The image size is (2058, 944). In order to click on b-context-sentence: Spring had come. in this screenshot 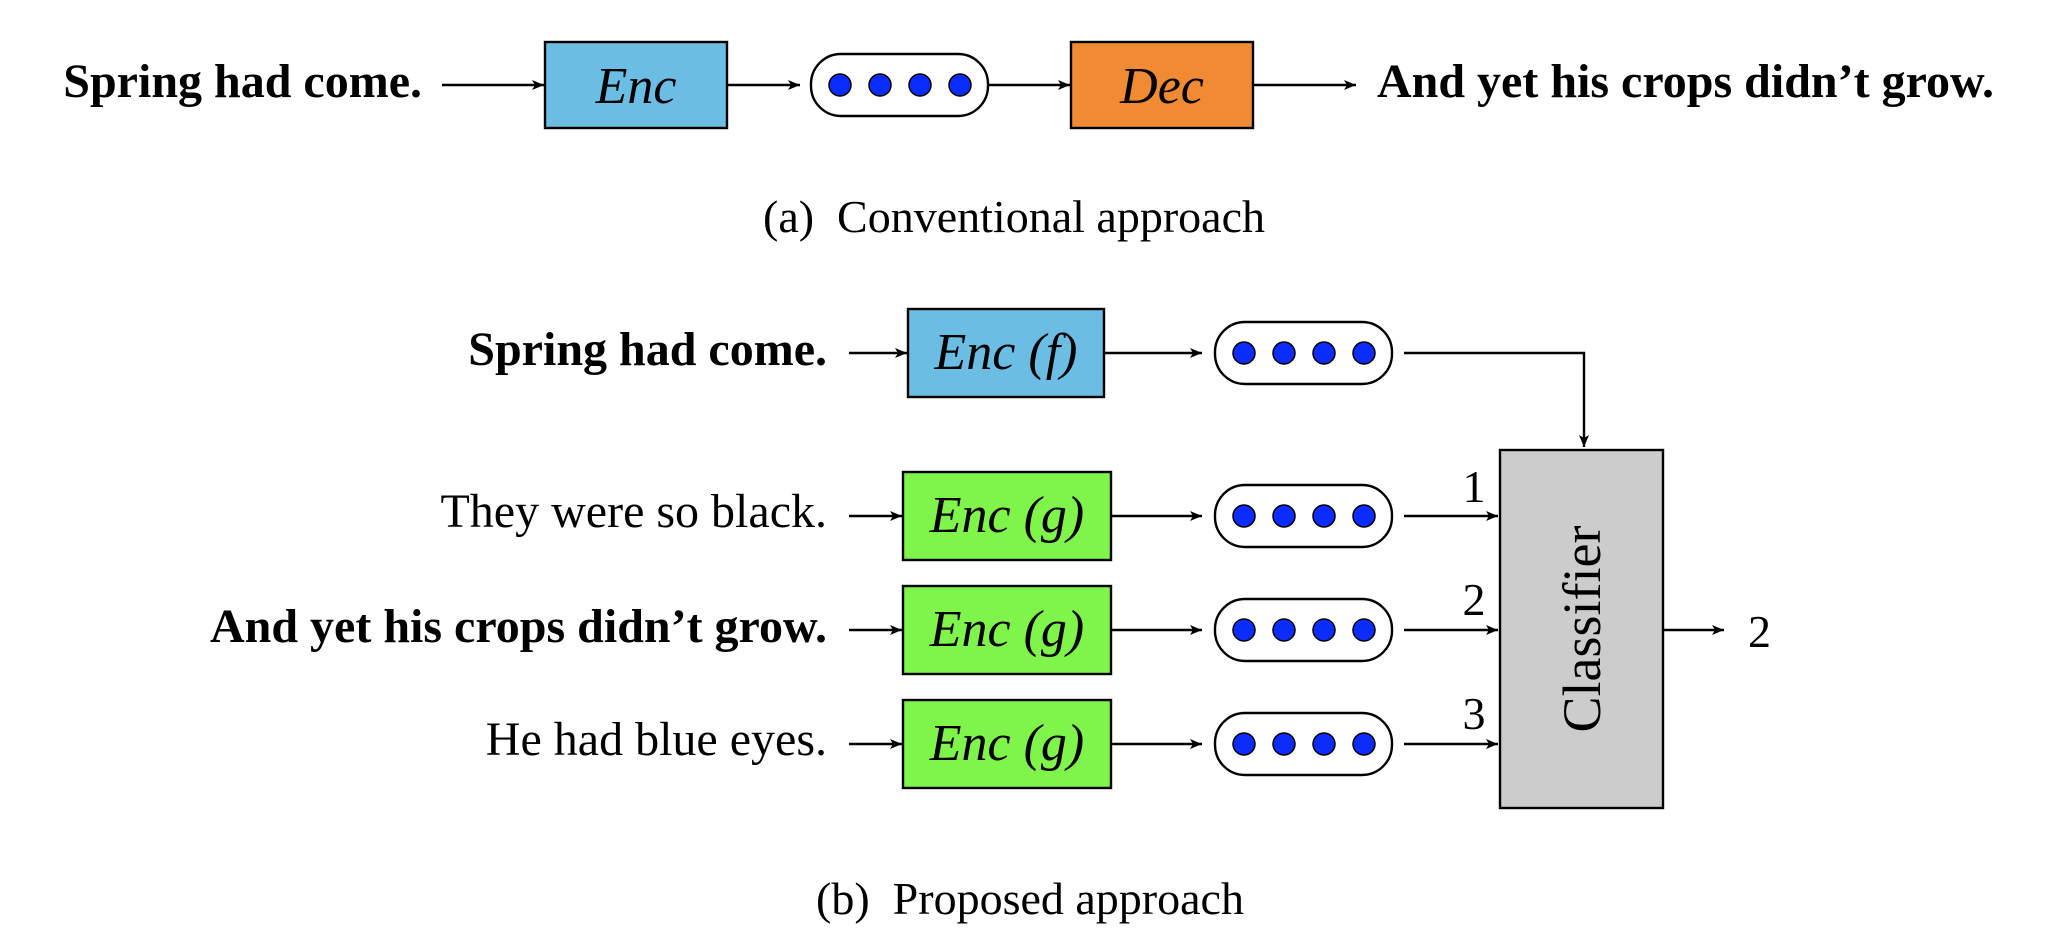, I will do `click(647, 349)`.